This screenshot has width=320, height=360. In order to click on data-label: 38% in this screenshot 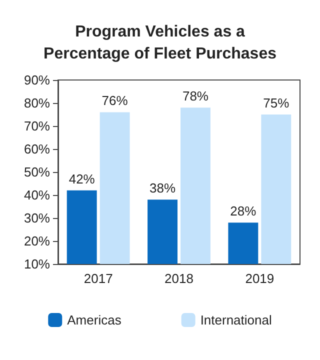, I will do `click(163, 188)`.